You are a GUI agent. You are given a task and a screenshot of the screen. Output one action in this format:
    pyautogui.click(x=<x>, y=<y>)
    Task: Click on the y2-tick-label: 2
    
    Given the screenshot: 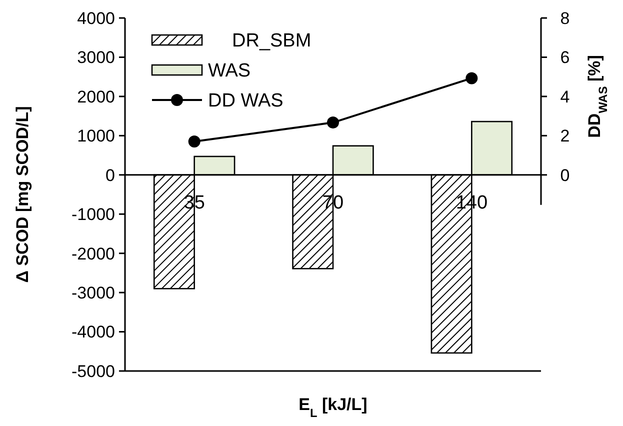 What is the action you would take?
    pyautogui.click(x=565, y=136)
    